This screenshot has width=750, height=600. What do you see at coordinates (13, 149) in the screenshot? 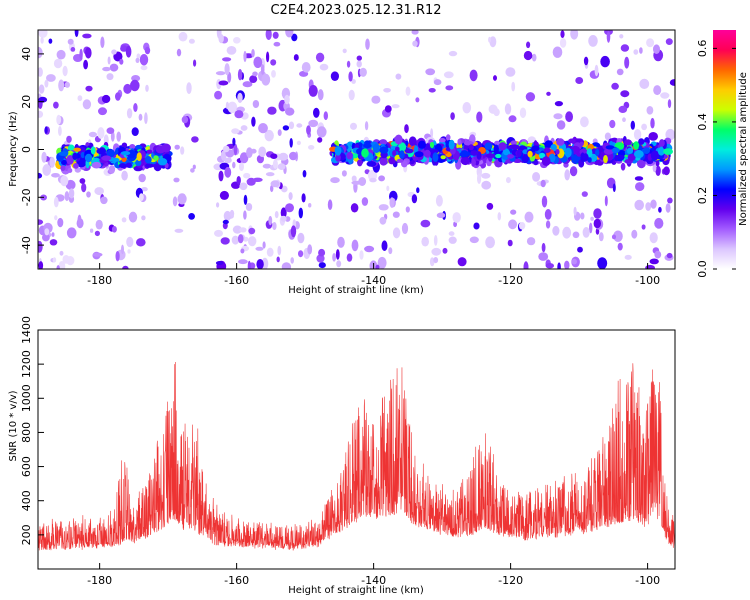
I see `heatmap-y-axis-label: Frequency (Hz)` at bounding box center [13, 149].